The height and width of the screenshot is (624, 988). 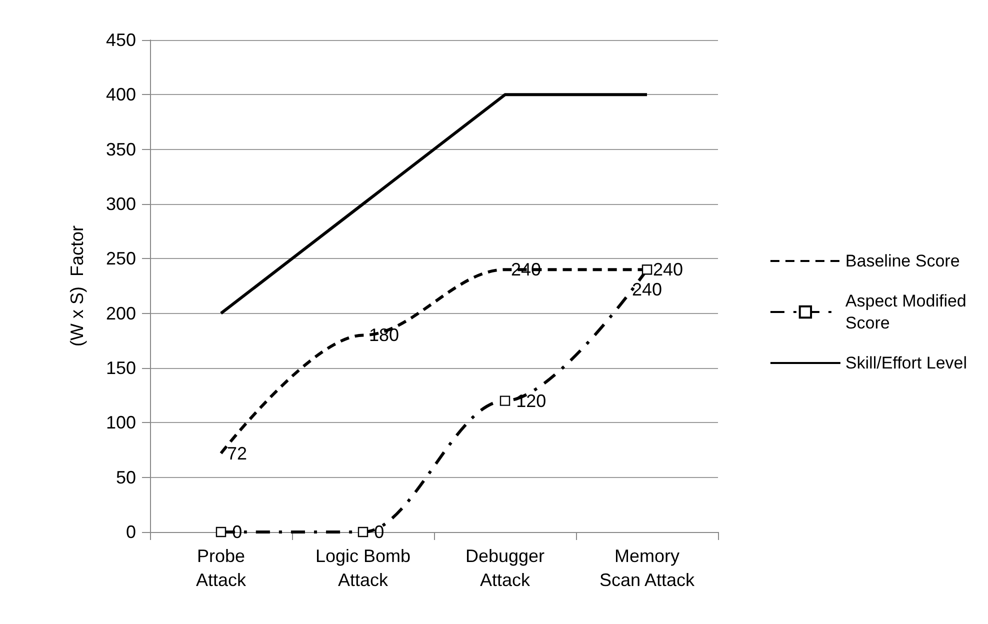 What do you see at coordinates (121, 313) in the screenshot?
I see `y-tick-label: 200` at bounding box center [121, 313].